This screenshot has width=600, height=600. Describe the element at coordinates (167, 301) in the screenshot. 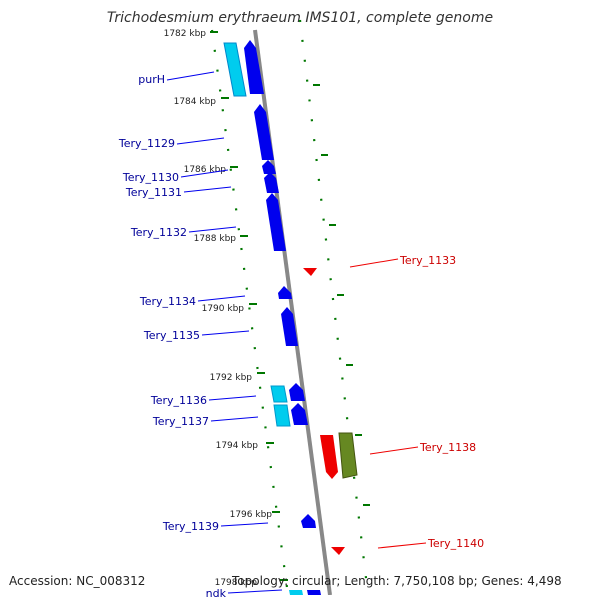

I see `gene-label: Tery_1134` at that location.